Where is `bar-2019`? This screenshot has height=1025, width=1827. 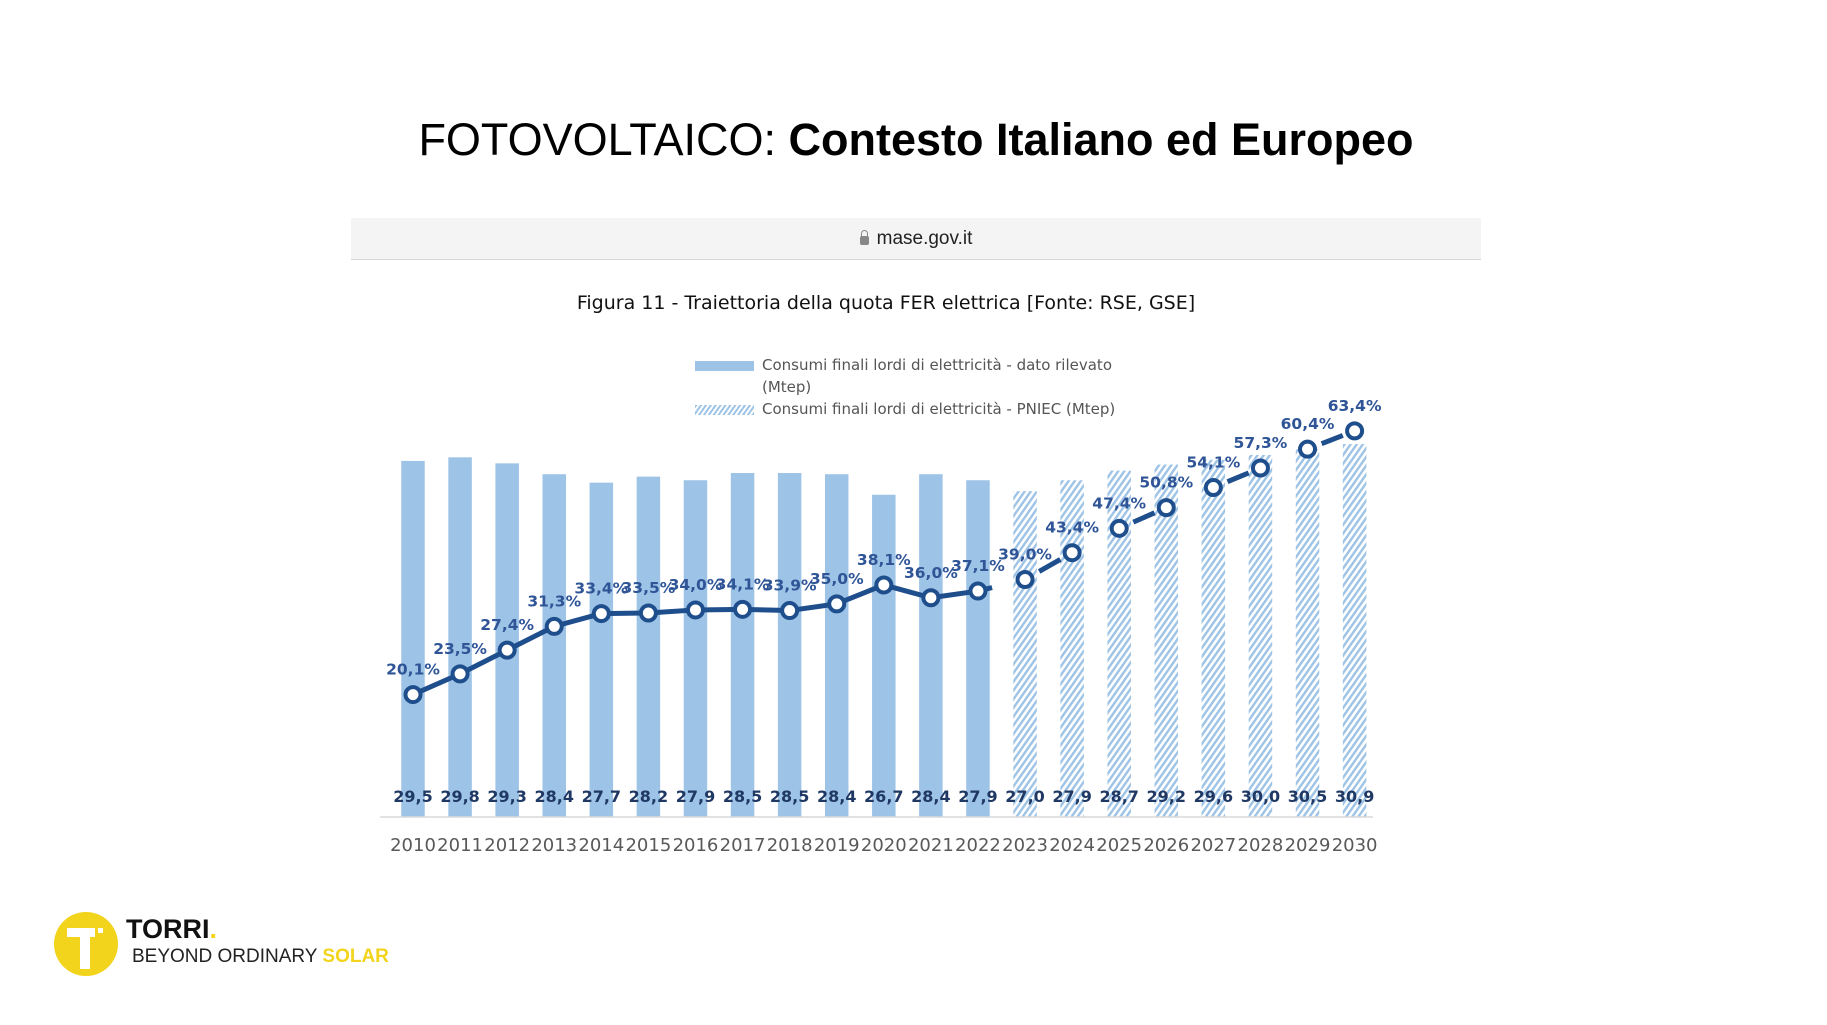
bar-2019 is located at coordinates (836, 645).